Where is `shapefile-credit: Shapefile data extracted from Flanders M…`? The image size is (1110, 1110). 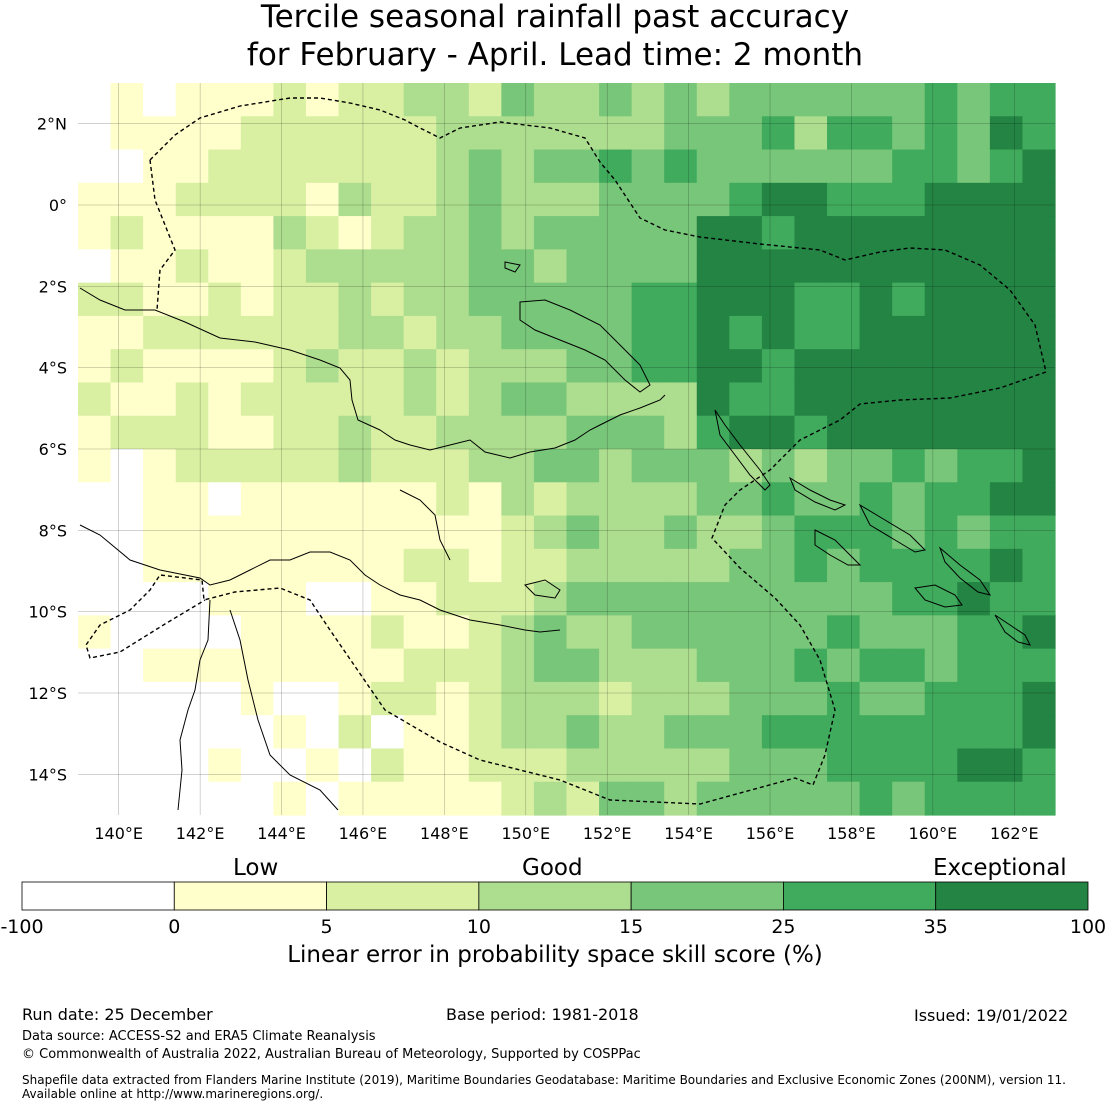 shapefile-credit: Shapefile data extracted from Flanders M… is located at coordinates (544, 1080).